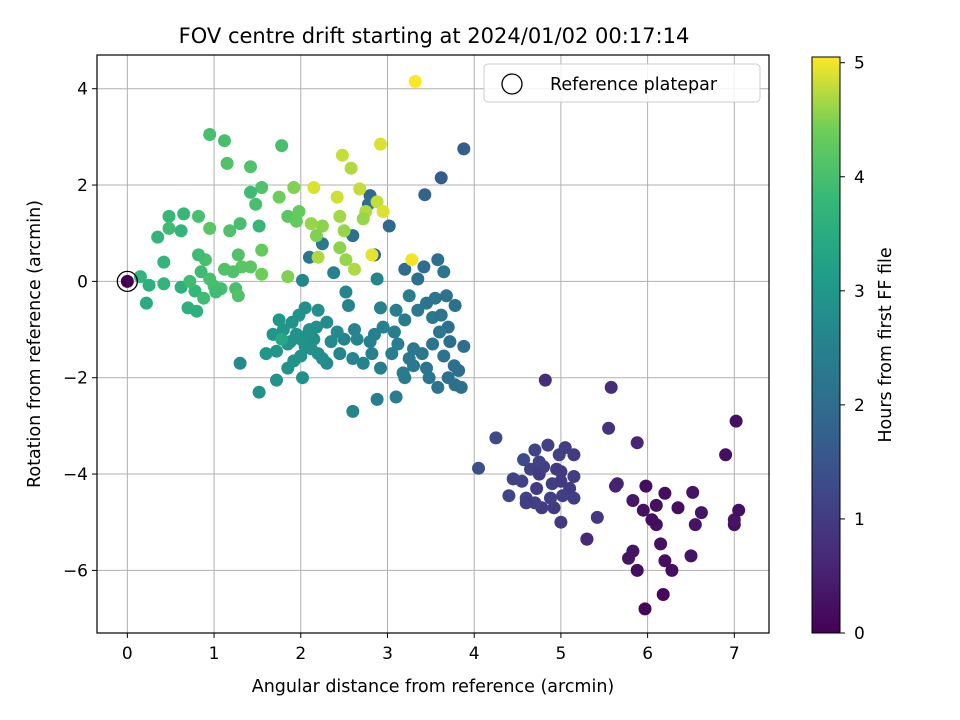 The width and height of the screenshot is (960, 720). I want to click on x-tick-label: 0, so click(127, 654).